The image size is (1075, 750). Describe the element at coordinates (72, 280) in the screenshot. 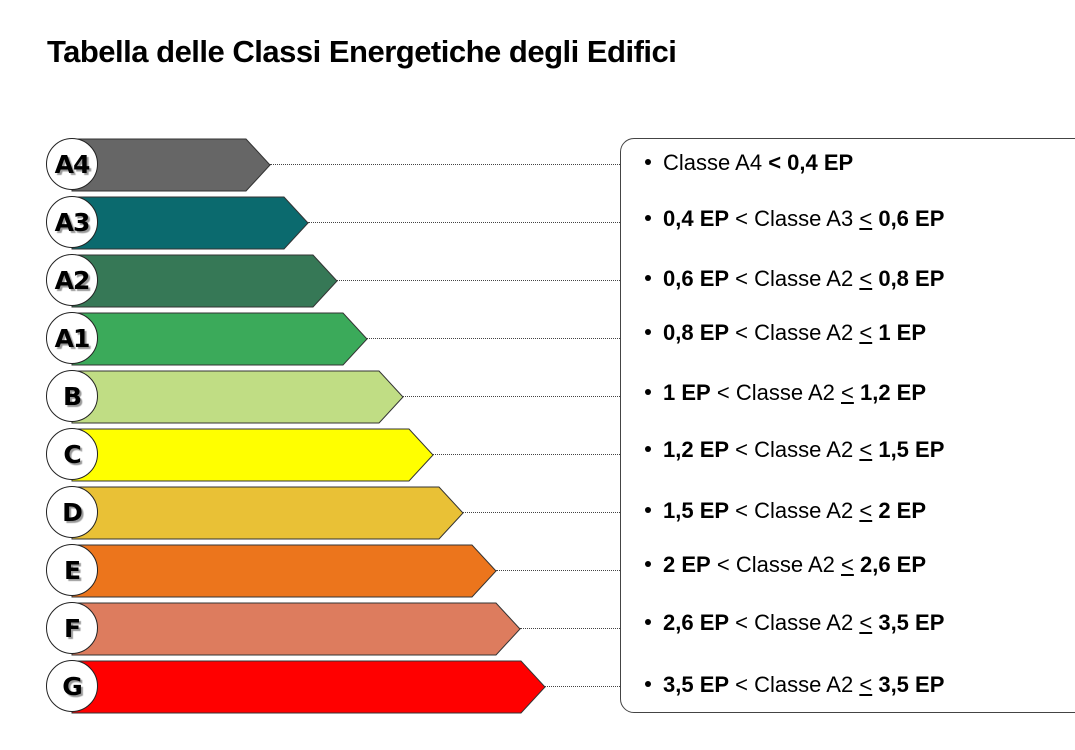

I see `class-badge: A2` at that location.